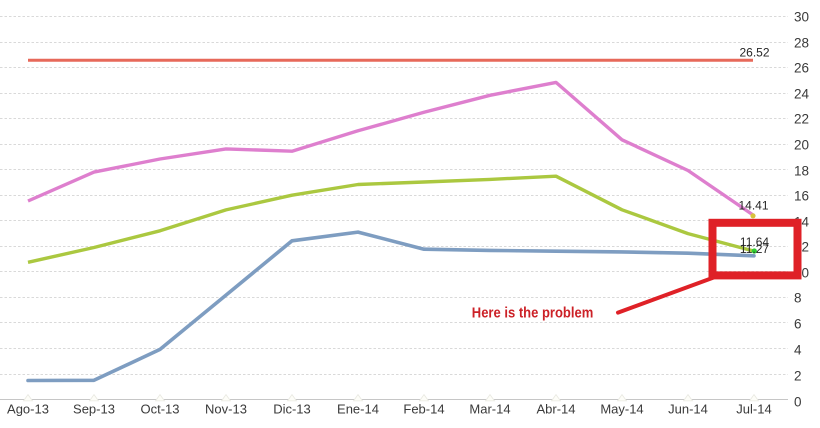  Describe the element at coordinates (753, 409) in the screenshot. I see `svg-text: Jul-14` at that location.